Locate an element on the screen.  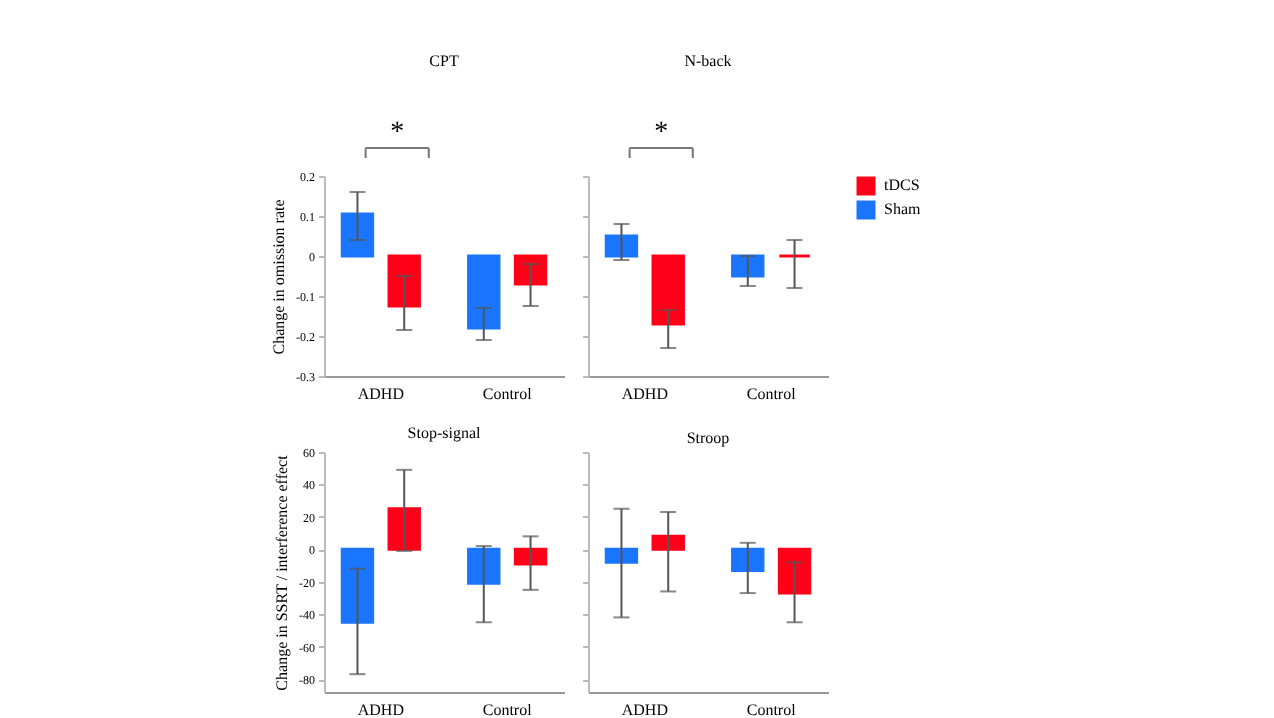
chart-title: Stroop is located at coordinates (708, 438).